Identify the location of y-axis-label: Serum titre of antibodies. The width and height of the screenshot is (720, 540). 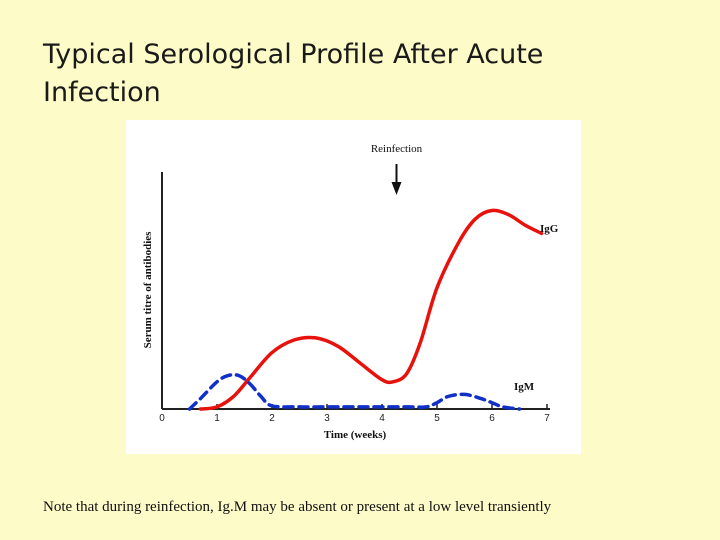
(148, 290).